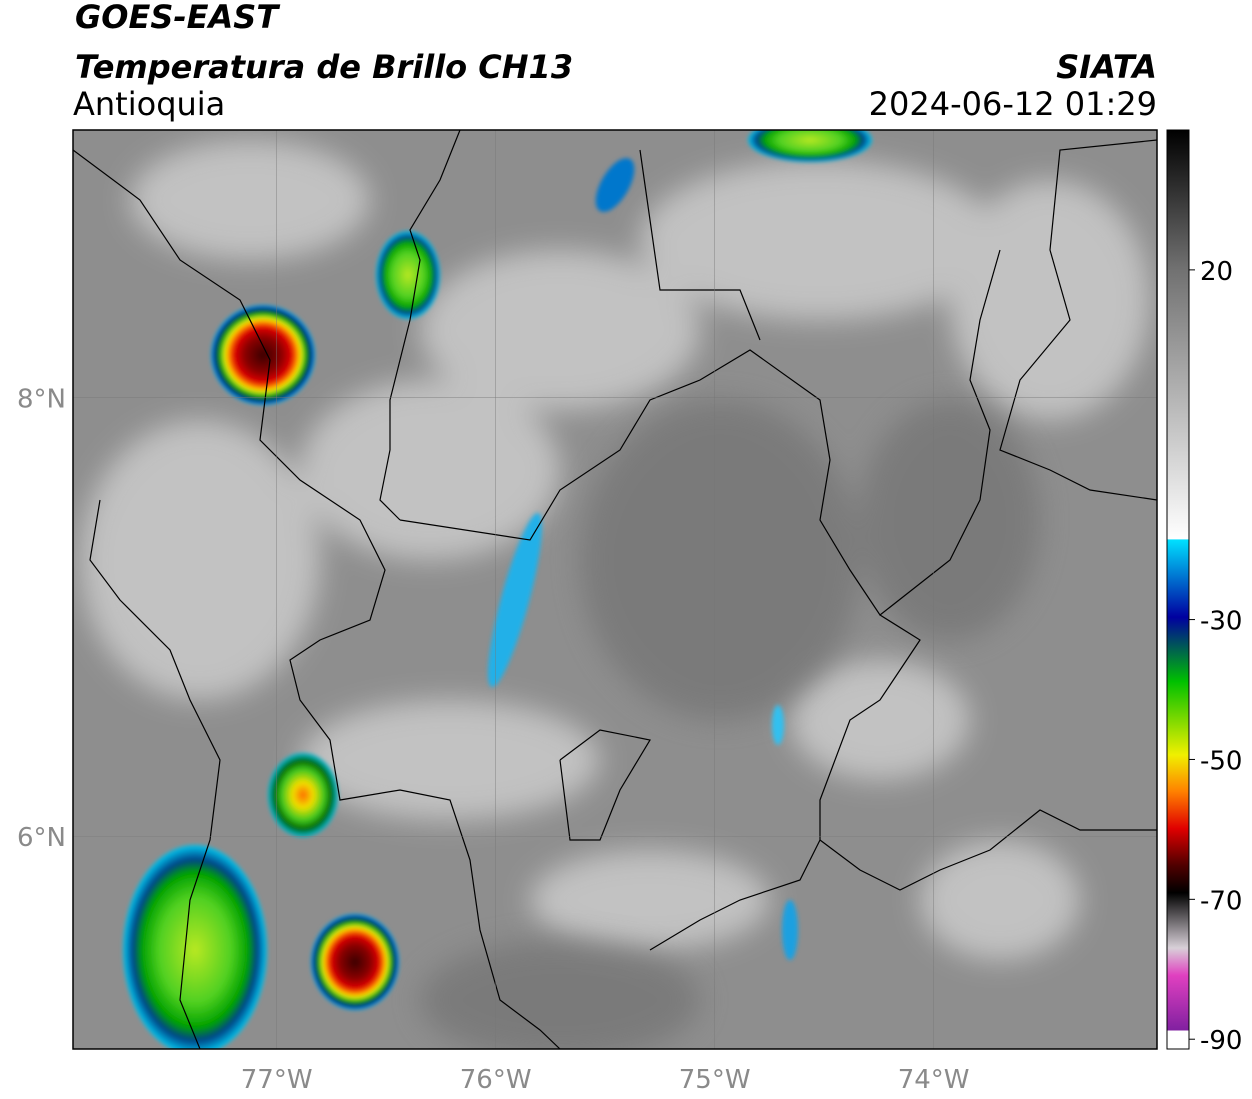  What do you see at coordinates (934, 1080) in the screenshot?
I see `x-tick-label: 74°W` at bounding box center [934, 1080].